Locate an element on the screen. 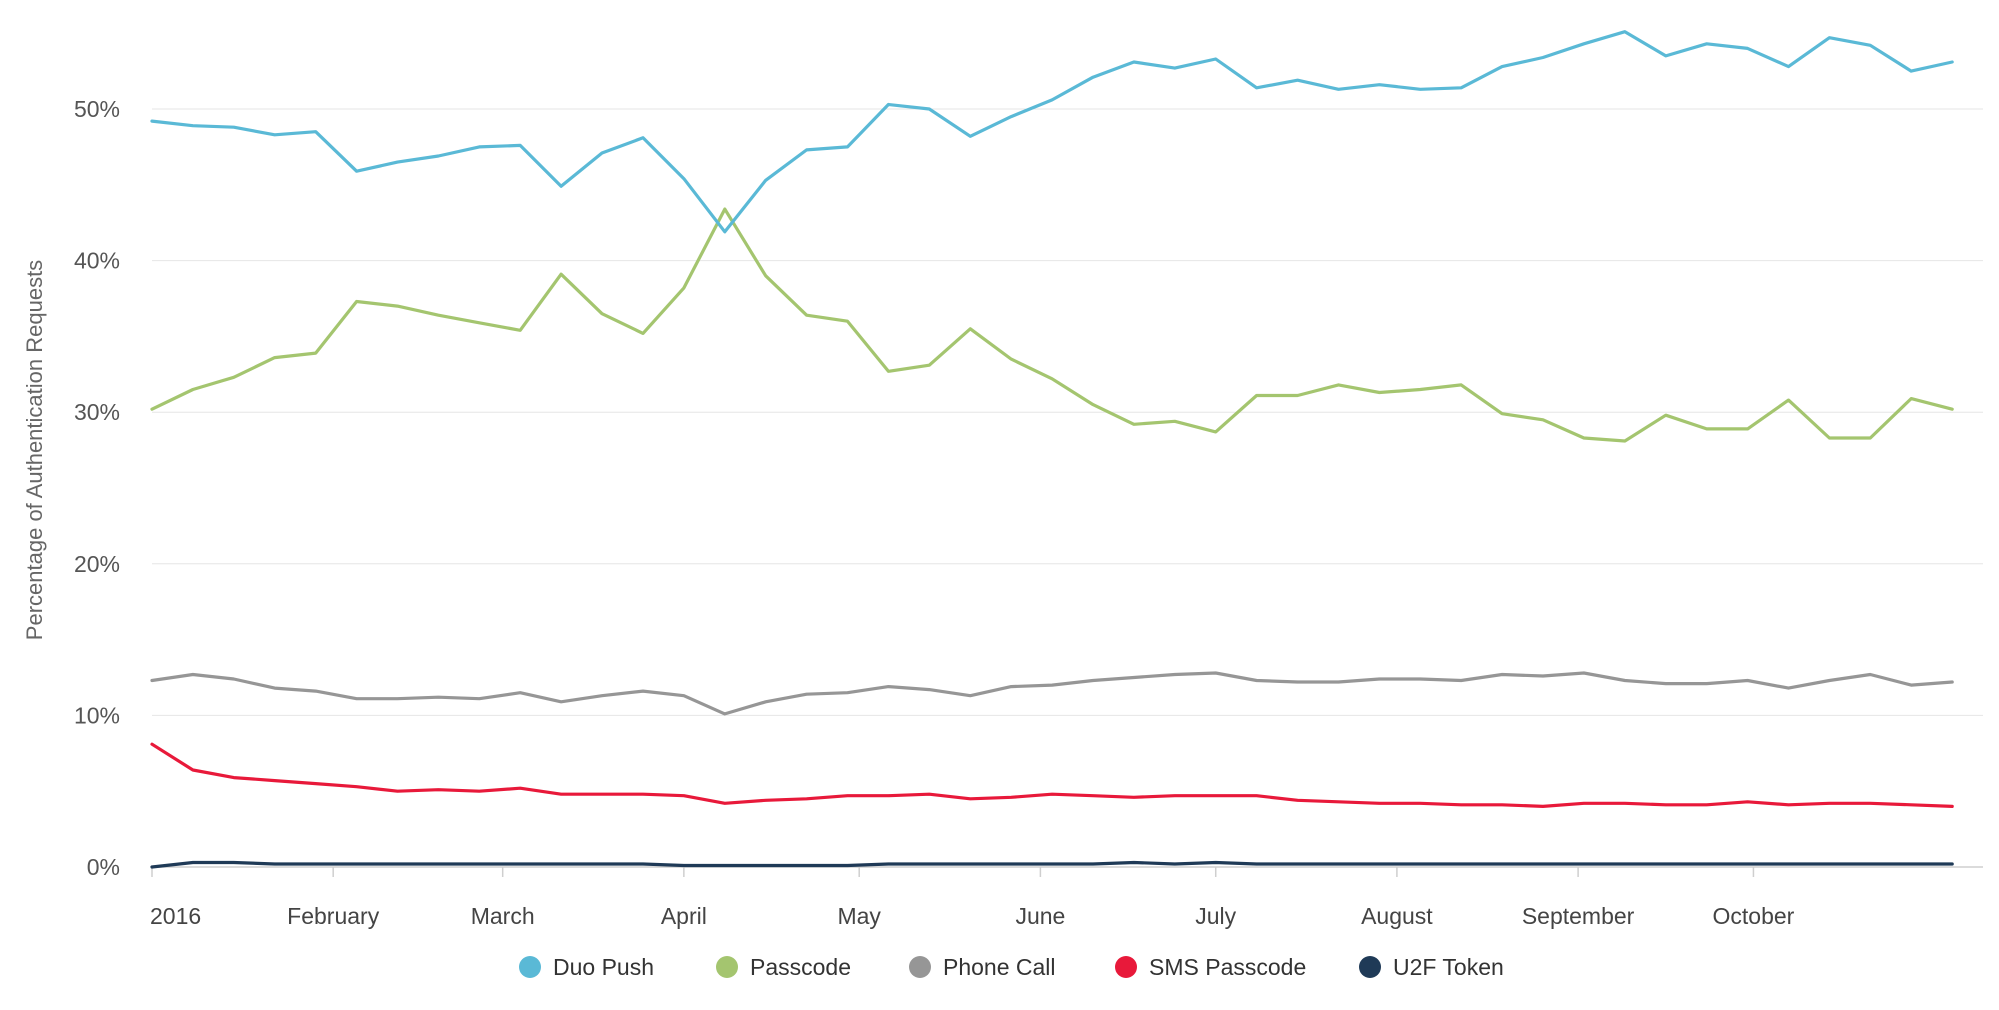  x-tick-label: October is located at coordinates (1754, 916).